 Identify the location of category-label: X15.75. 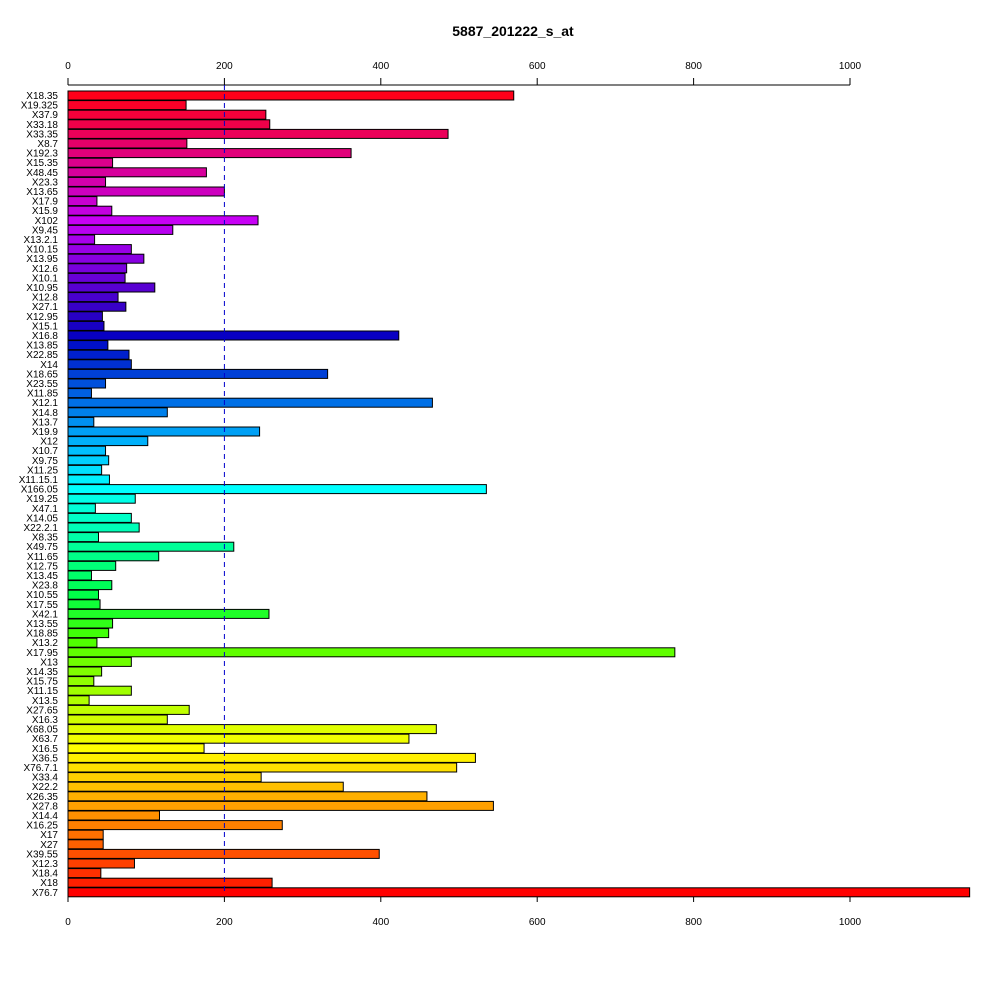
(42, 682).